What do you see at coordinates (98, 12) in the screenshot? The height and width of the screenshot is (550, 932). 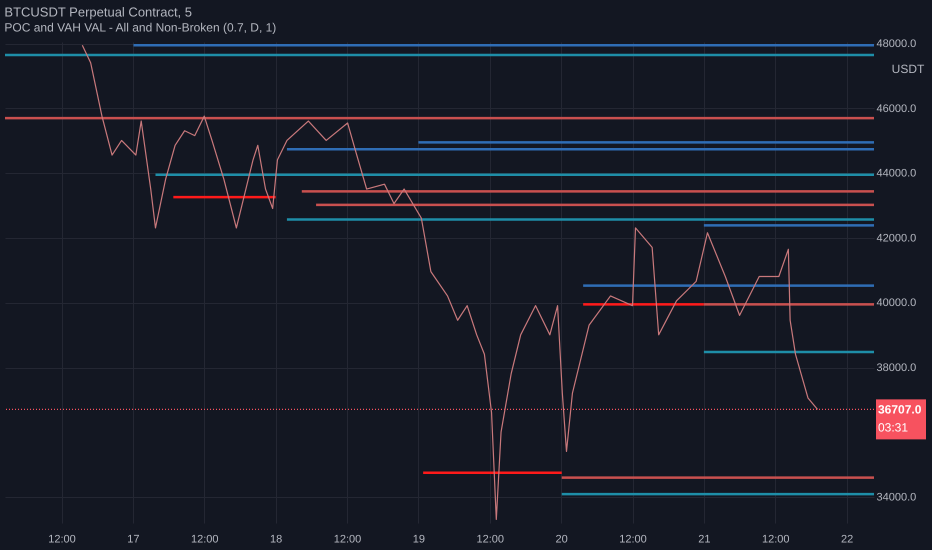 I see `chart-title: BTCUSDT Perpetual Contract, 5` at bounding box center [98, 12].